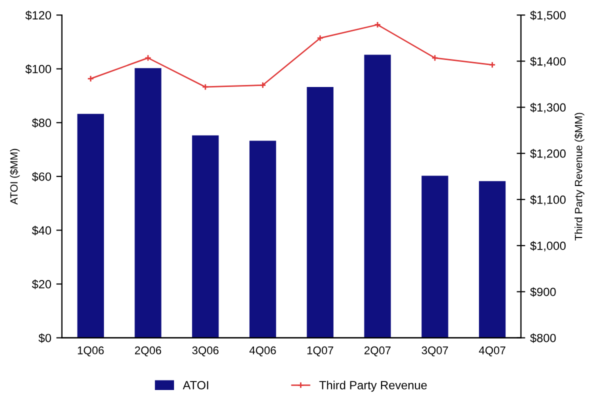 This screenshot has width=590, height=407. Describe the element at coordinates (548, 15) in the screenshot. I see `y2-tick-label: $1,500` at that location.